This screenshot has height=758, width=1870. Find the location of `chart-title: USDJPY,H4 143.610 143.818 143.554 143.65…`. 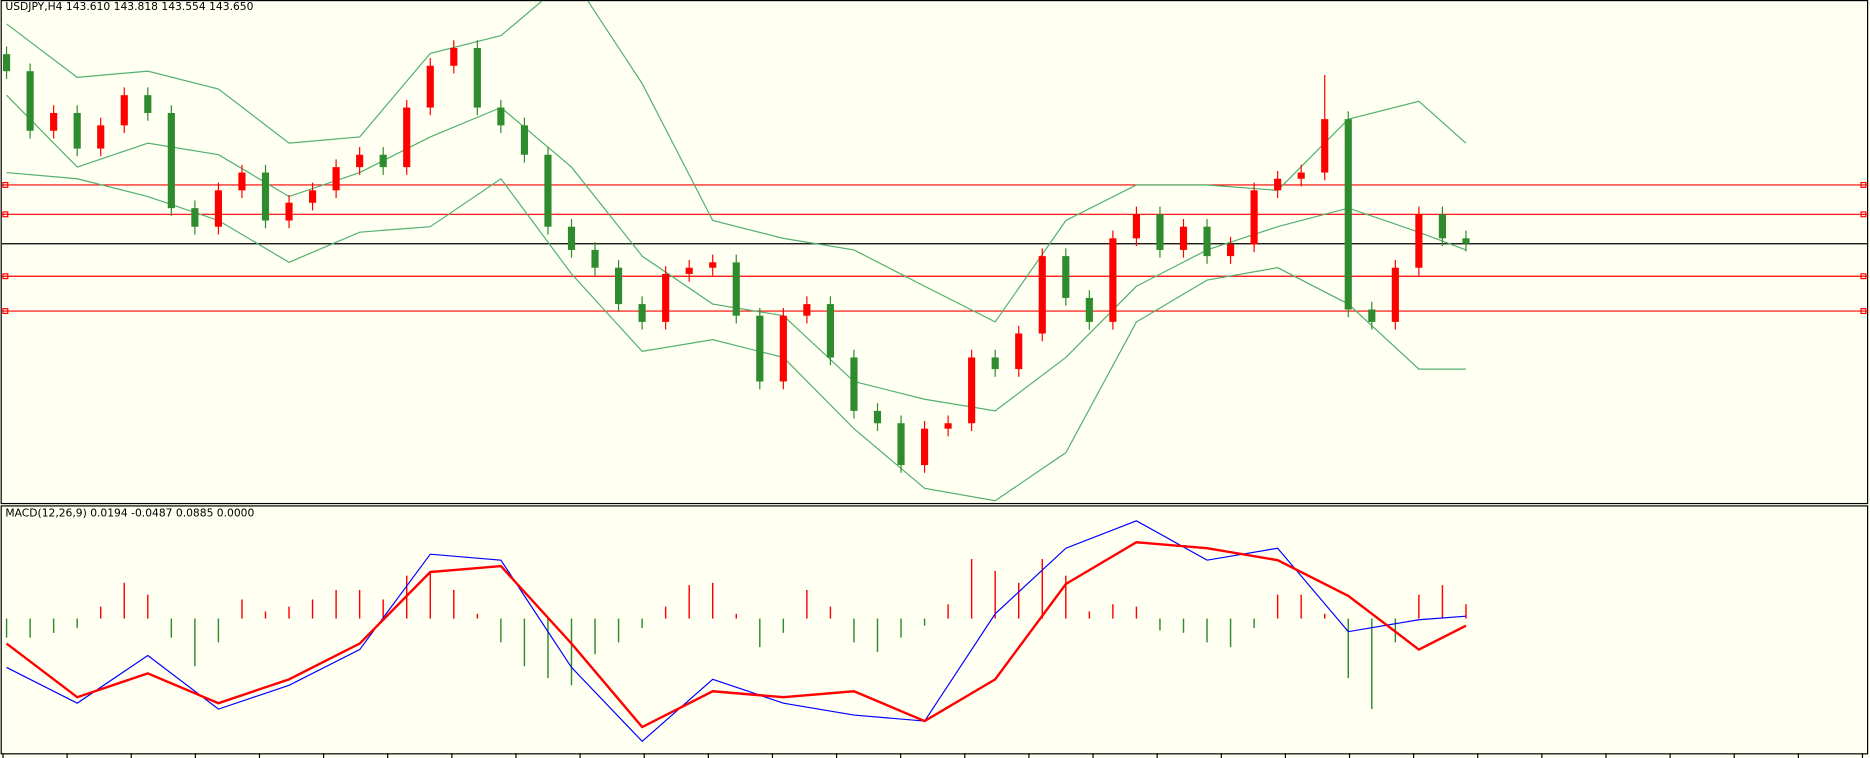

chart-title: USDJPY,H4 143.610 143.818 143.554 143.65… is located at coordinates (129, 6).